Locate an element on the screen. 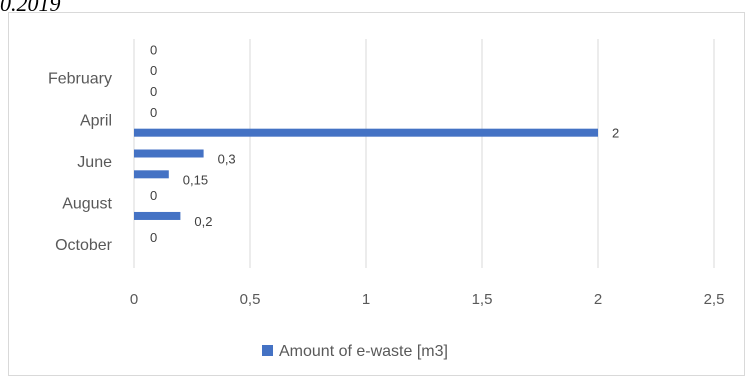  legend: Amount of e-waste [m3] is located at coordinates (355, 351).